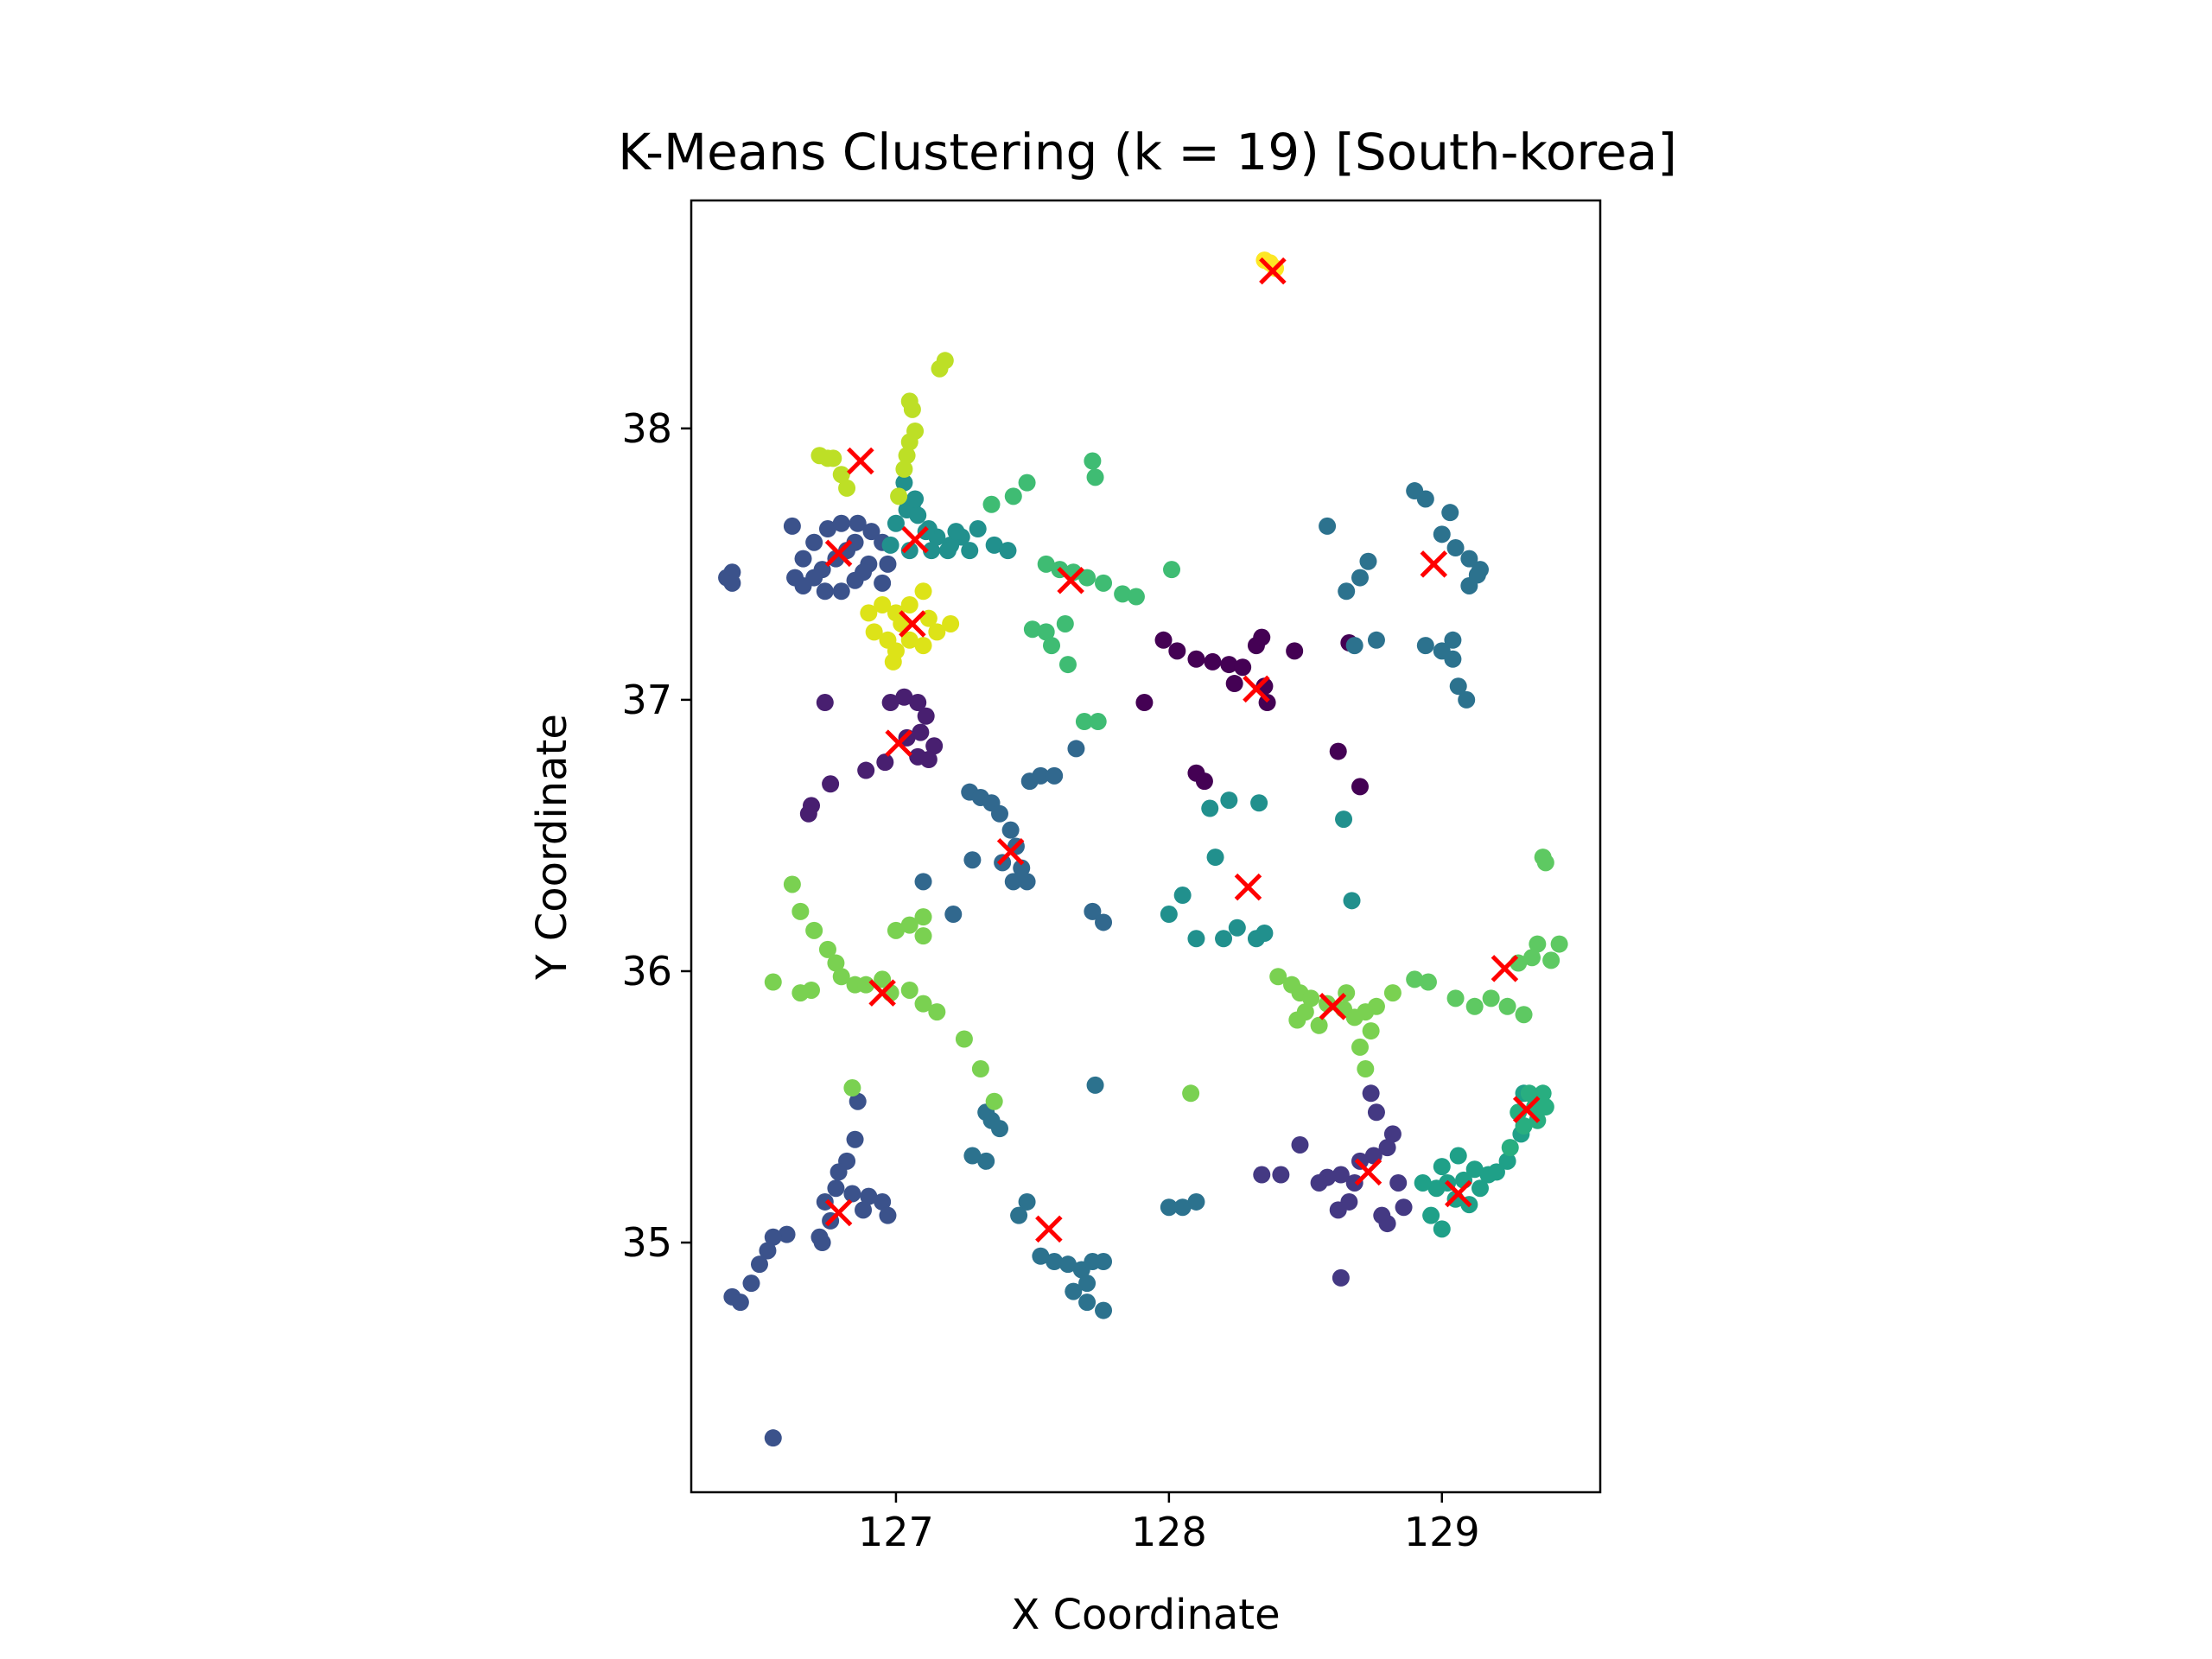 This screenshot has height=1659, width=2212. Describe the element at coordinates (656, 835) in the screenshot. I see `y-axis-ticks: 35 36 37 38` at that location.